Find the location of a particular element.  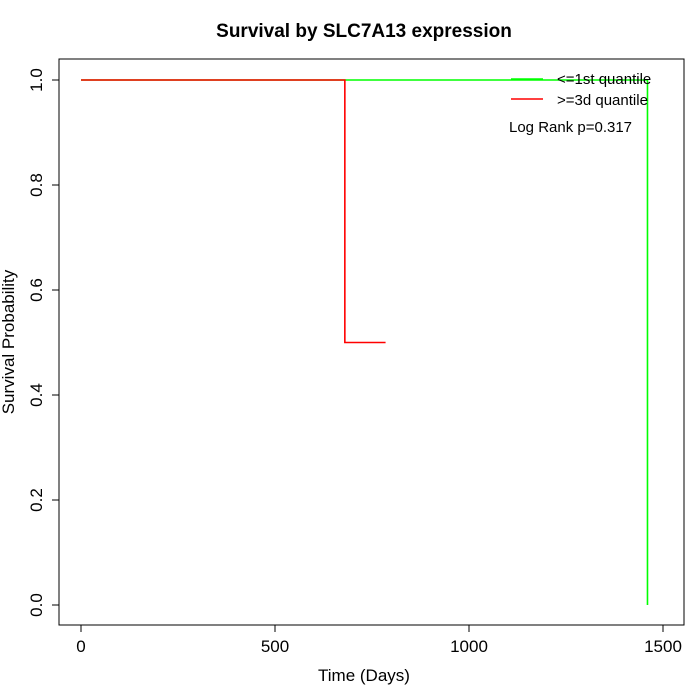

x-tick-label: 500 is located at coordinates (275, 646).